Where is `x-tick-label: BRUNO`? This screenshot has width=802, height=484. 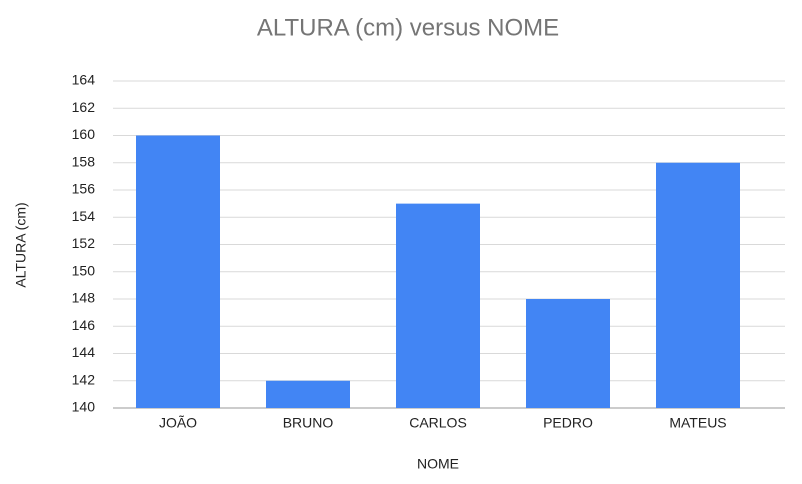
x-tick-label: BRUNO is located at coordinates (308, 423).